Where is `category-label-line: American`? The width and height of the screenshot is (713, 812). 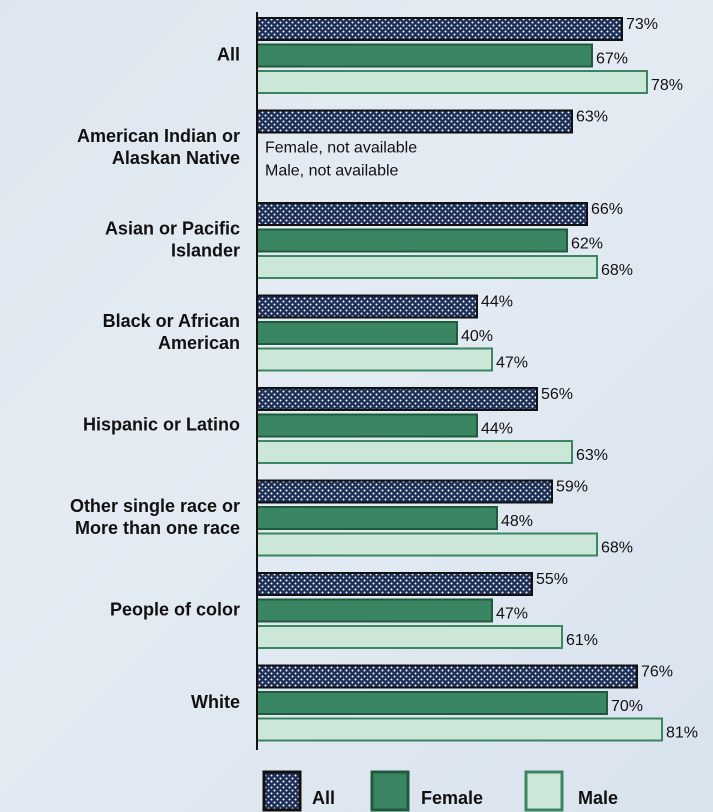 category-label-line: American is located at coordinates (199, 343).